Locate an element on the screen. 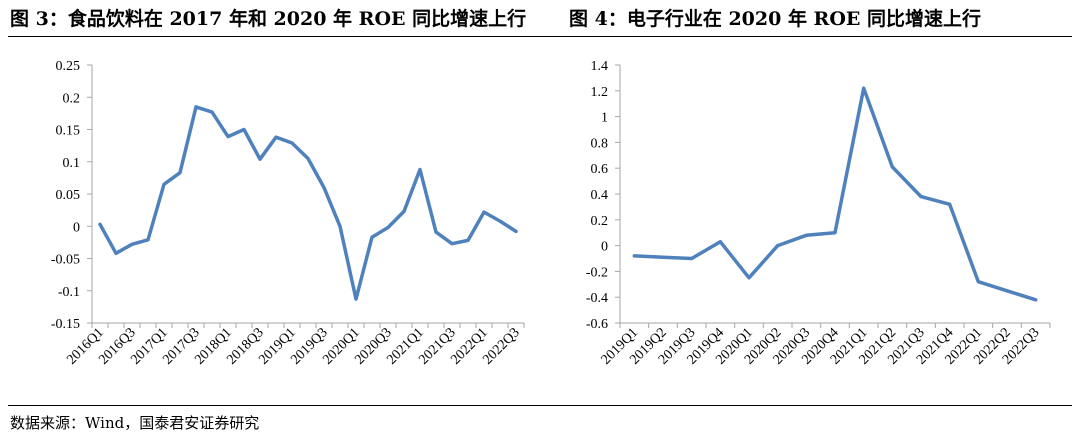 Image resolution: width=1080 pixels, height=440 pixels. y-tick-label: 1.2 is located at coordinates (600, 92).